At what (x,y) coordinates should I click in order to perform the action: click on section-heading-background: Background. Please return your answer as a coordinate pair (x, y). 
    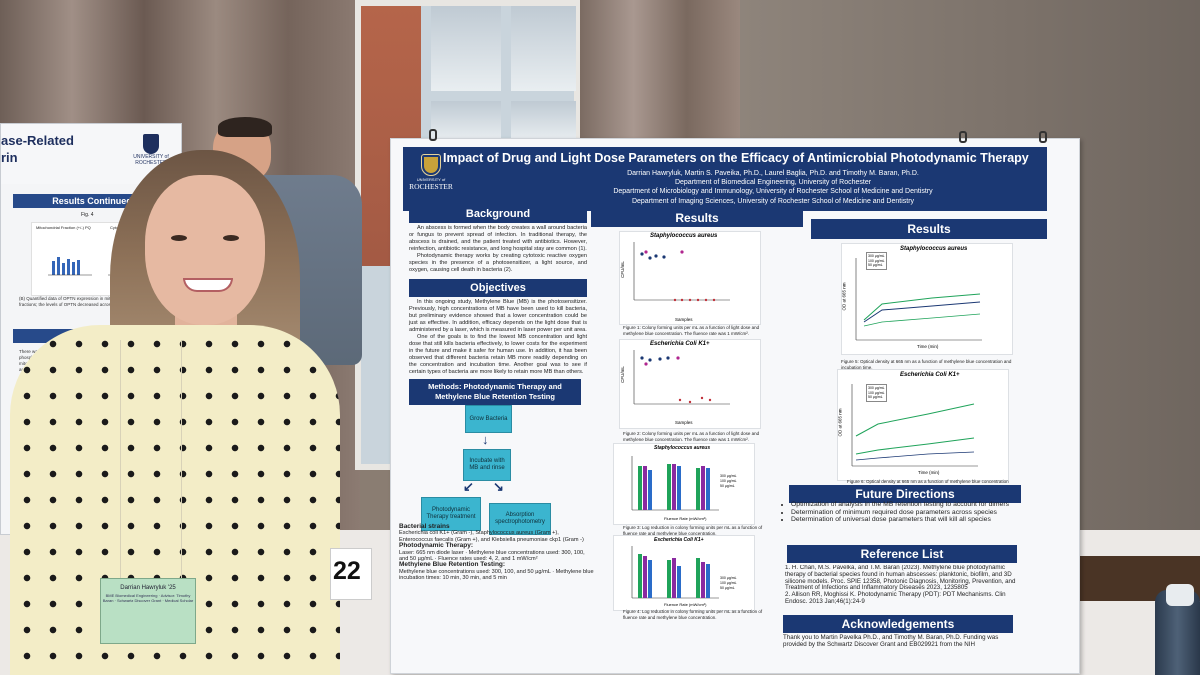
    Looking at the image, I should click on (498, 214).